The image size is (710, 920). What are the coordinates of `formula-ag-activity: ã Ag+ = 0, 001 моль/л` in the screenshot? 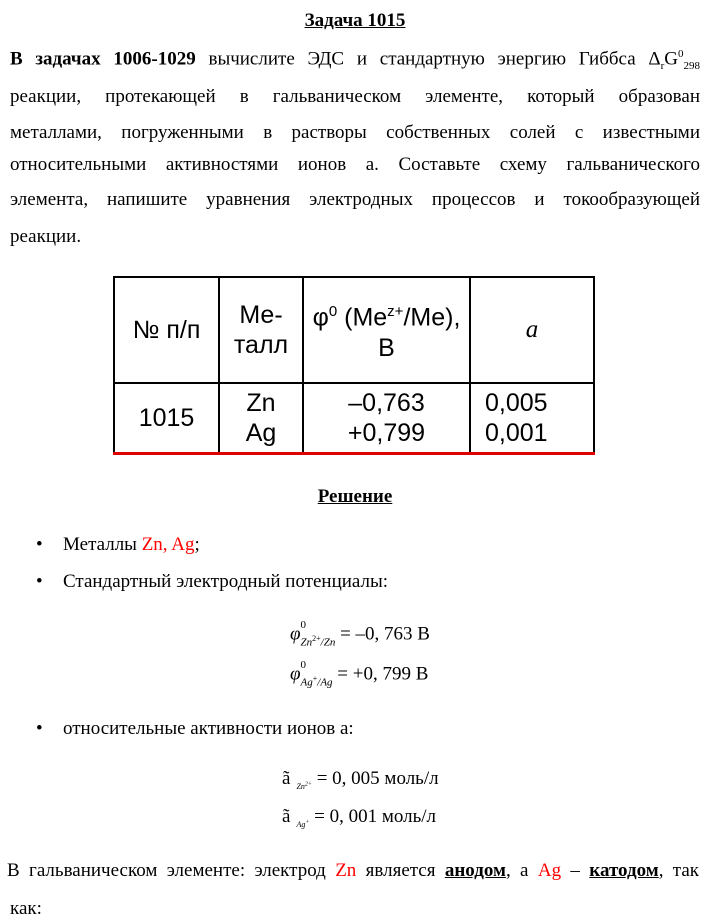 It's located at (359, 817).